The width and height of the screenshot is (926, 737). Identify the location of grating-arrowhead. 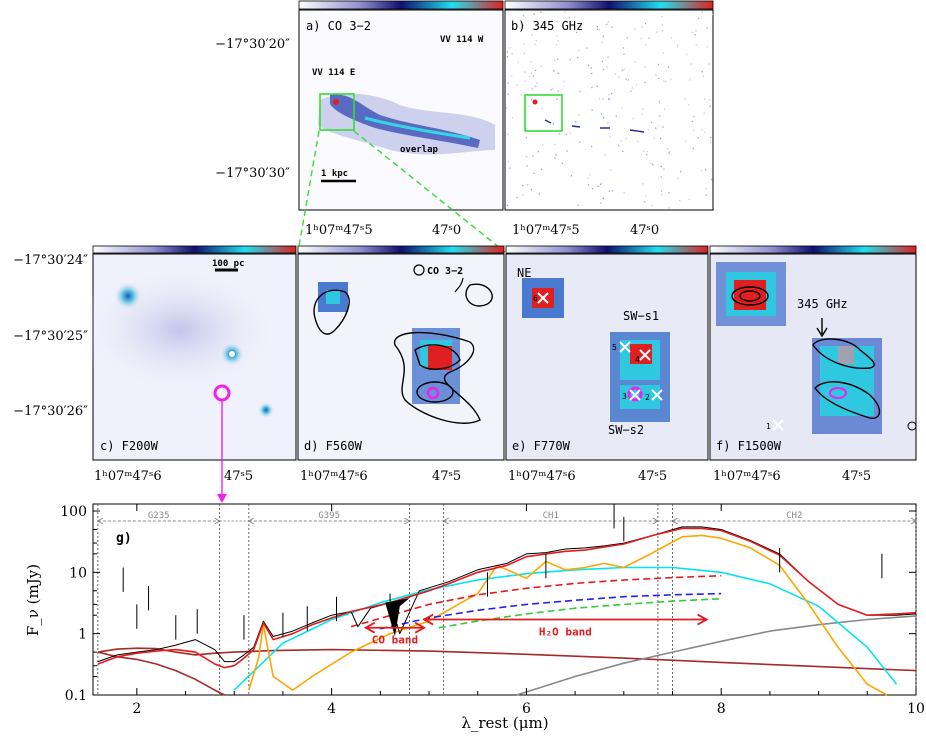
(913, 521).